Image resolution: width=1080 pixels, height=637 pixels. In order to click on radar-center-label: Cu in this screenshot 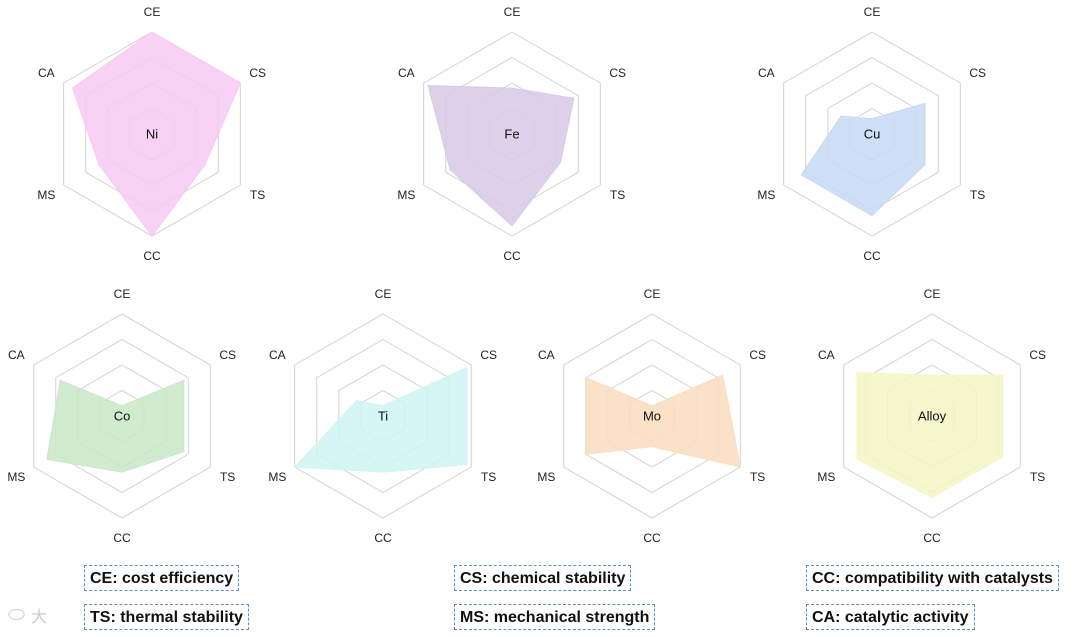, I will do `click(872, 134)`.